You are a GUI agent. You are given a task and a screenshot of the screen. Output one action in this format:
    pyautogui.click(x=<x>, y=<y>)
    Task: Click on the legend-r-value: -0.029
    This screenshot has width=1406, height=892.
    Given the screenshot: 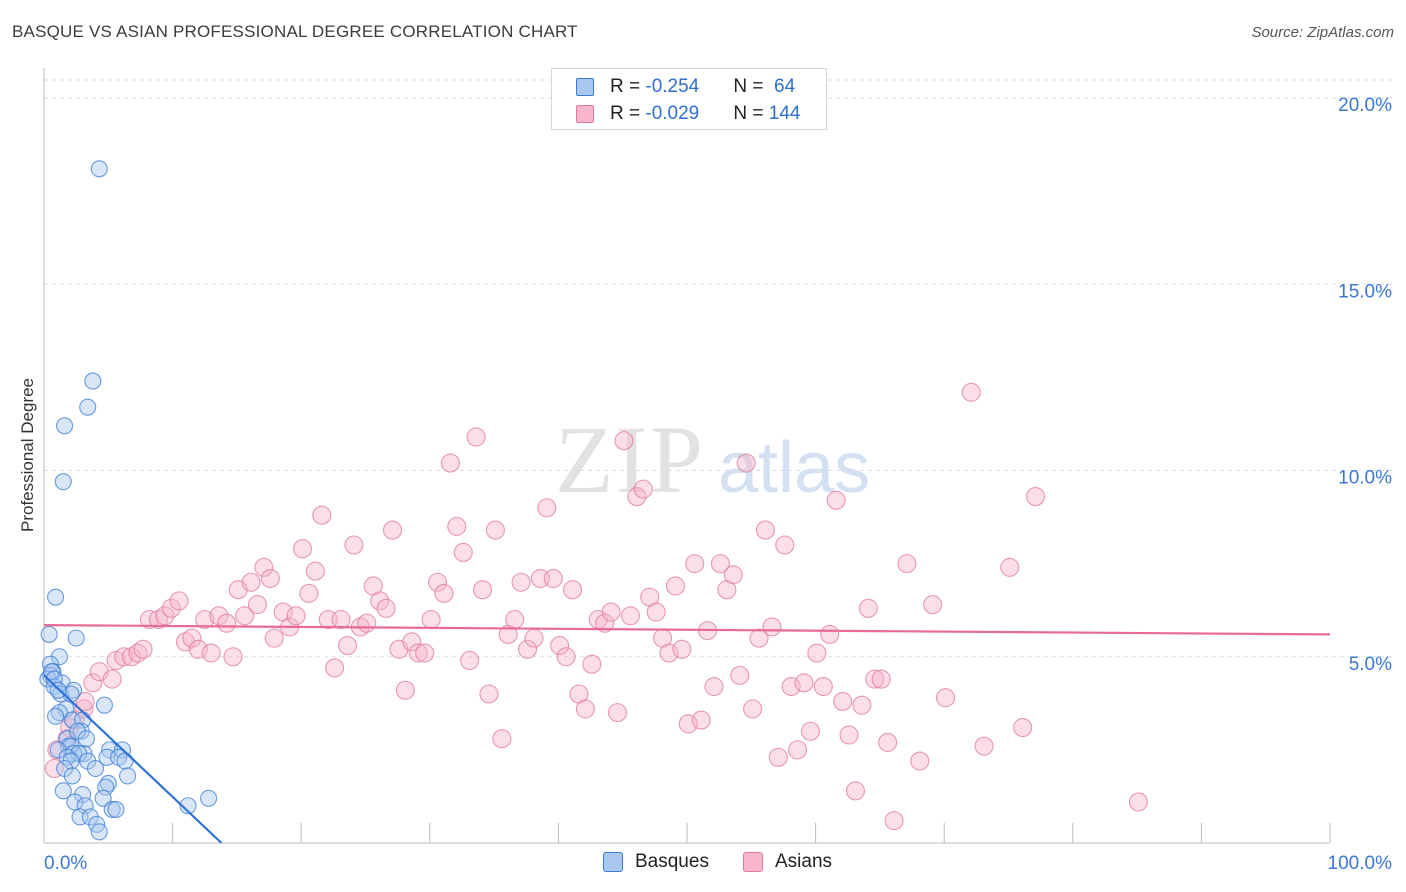 What is the action you would take?
    pyautogui.click(x=672, y=113)
    